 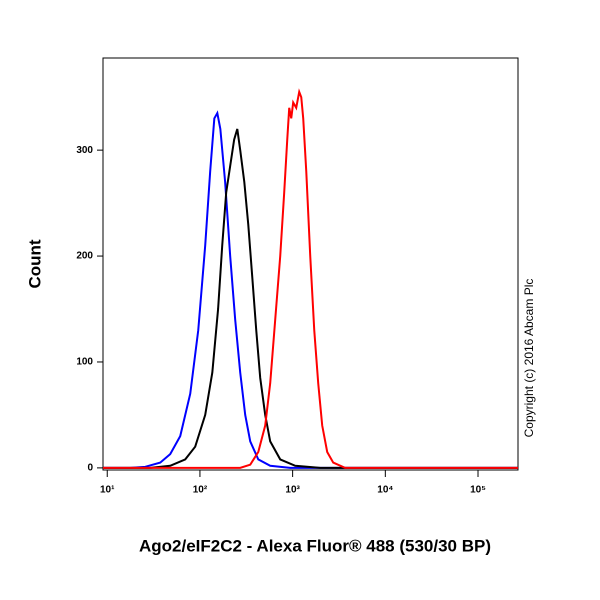 What do you see at coordinates (84, 362) in the screenshot?
I see `y-tick-label: 100` at bounding box center [84, 362].